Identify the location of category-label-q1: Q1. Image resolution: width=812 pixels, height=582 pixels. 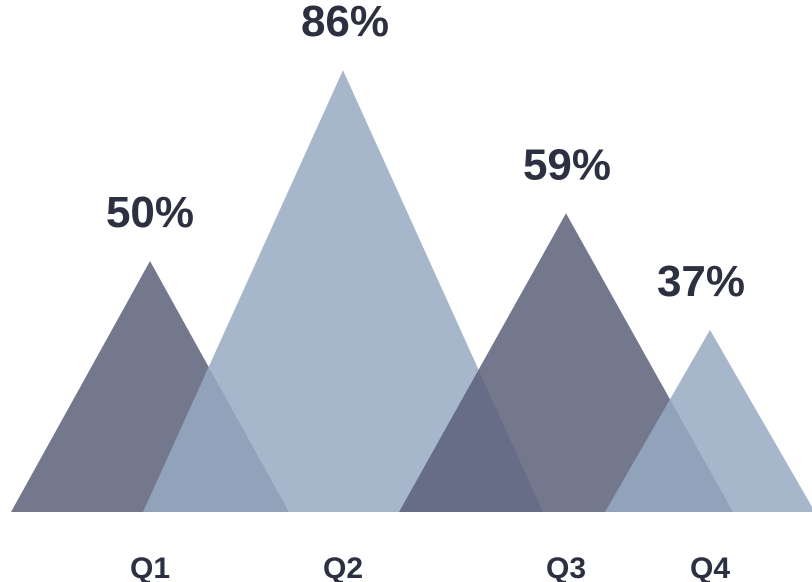
(150, 567).